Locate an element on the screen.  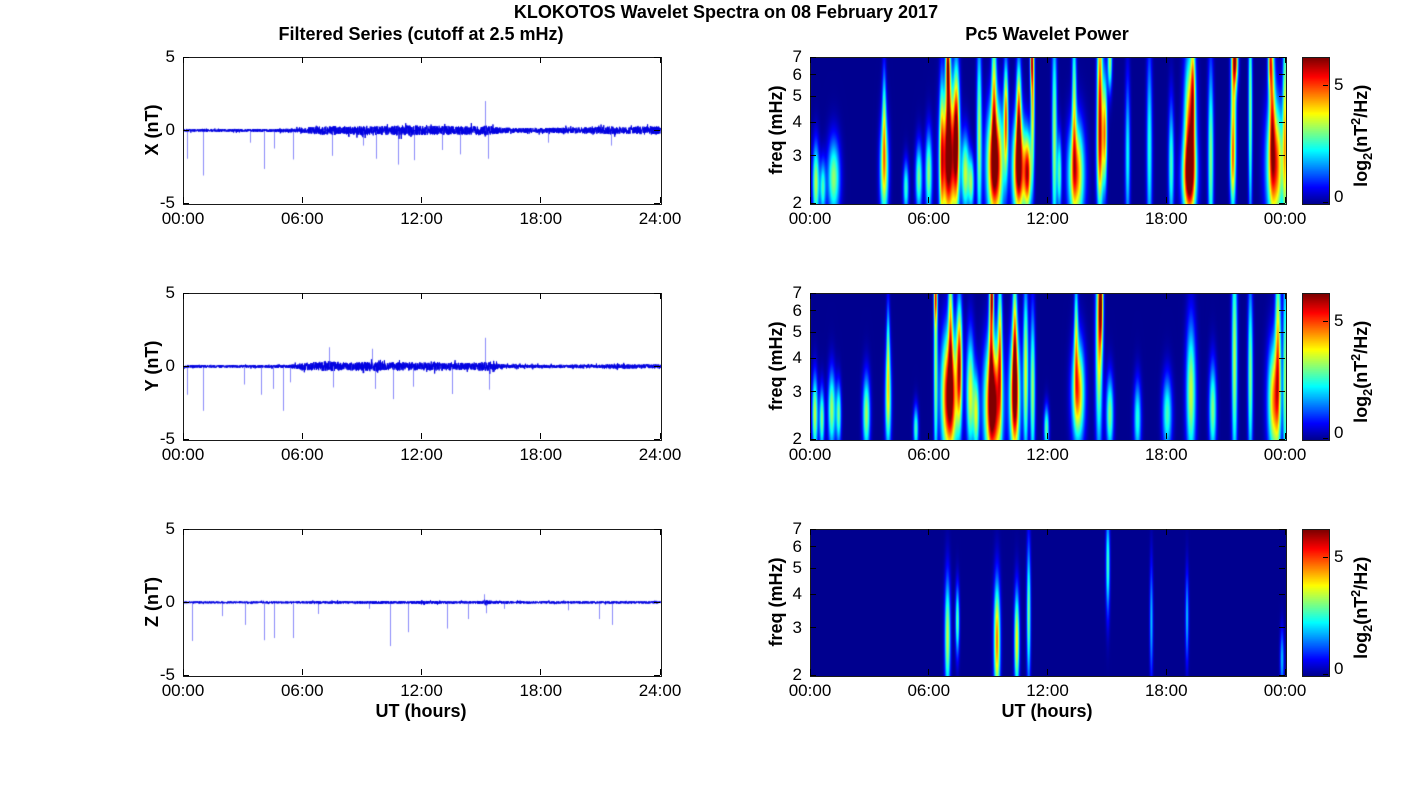
colorbar-canvas-y is located at coordinates (1316, 367).